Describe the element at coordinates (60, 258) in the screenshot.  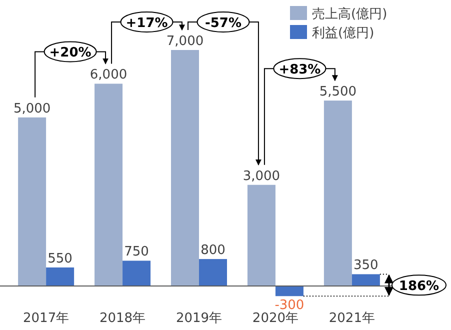
I see `data-label: 550` at that location.